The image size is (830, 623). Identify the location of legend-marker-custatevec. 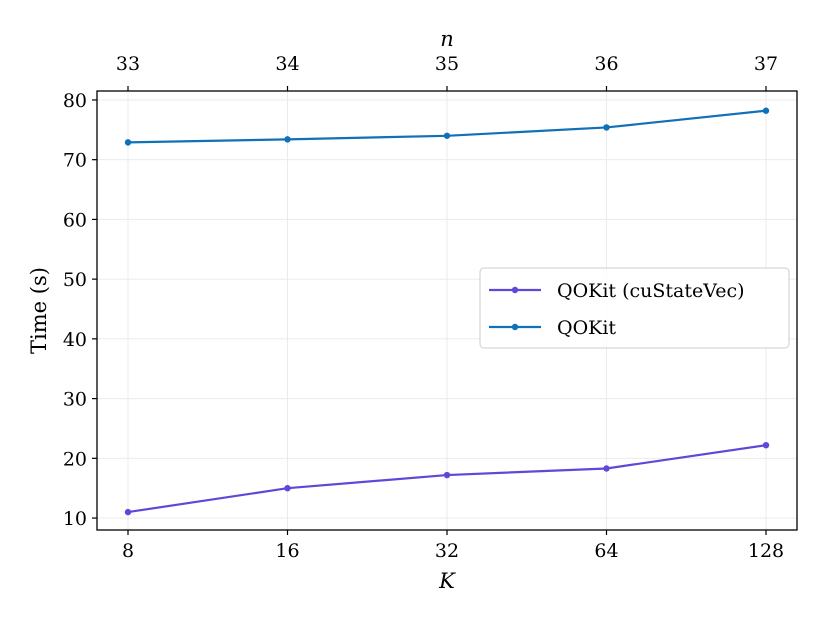
(515, 290).